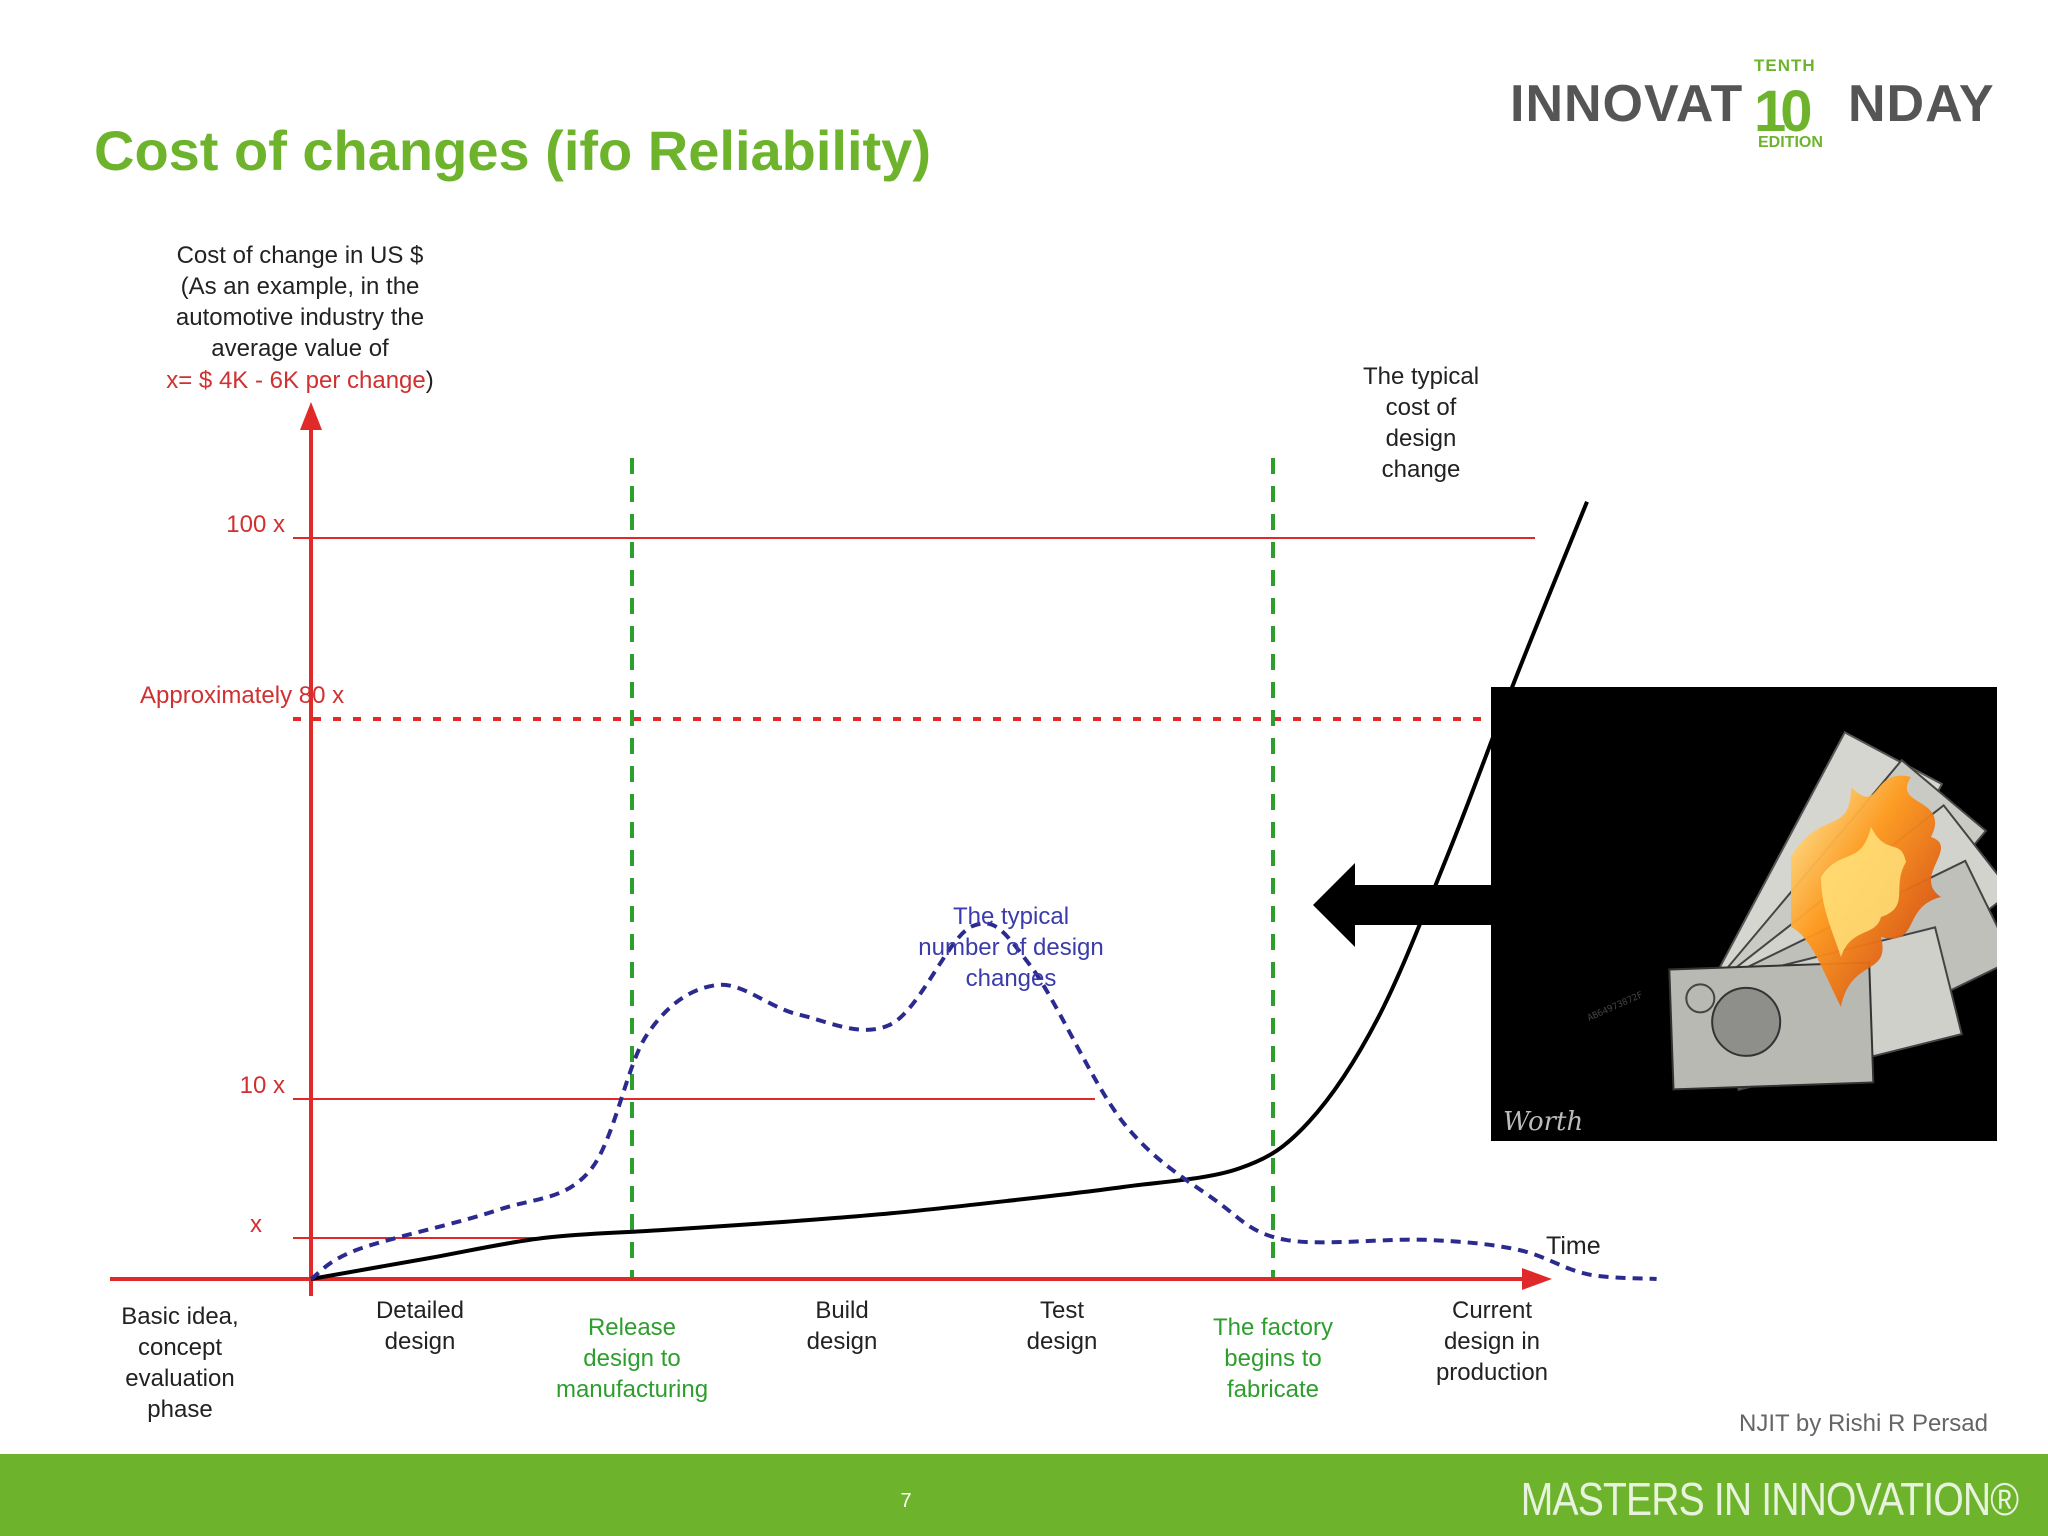  I want to click on cost-series-label: The typical cost of design change, so click(1421, 423).